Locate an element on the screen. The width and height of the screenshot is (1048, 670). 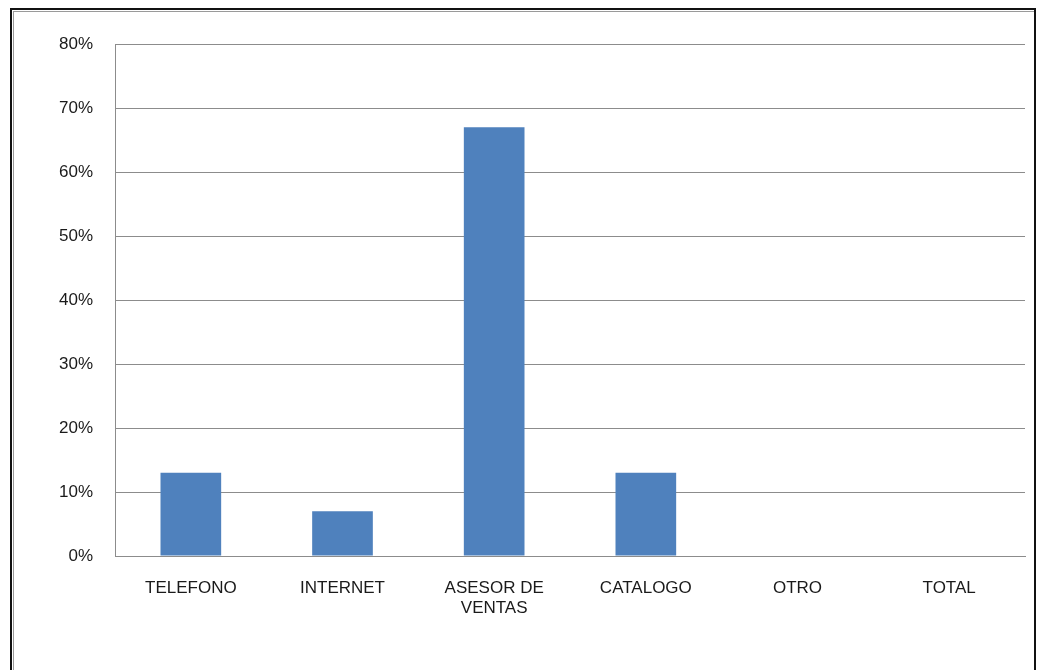
x-tick-label: INTERNET is located at coordinates (342, 587).